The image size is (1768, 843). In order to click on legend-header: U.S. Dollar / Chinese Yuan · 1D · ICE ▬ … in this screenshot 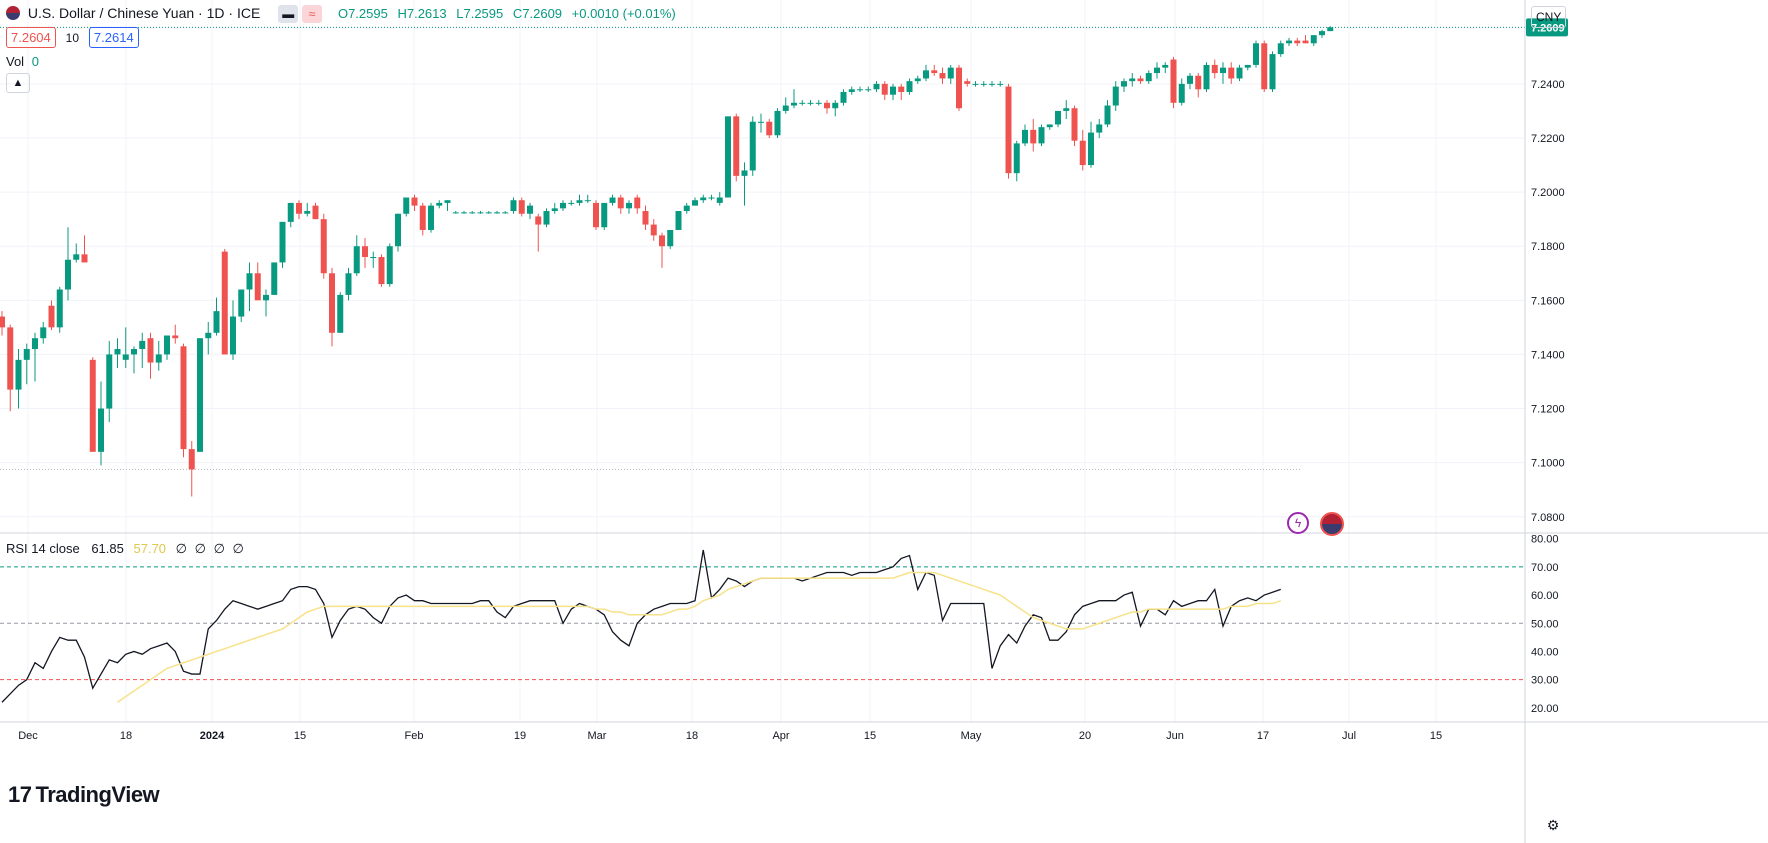, I will do `click(341, 14)`.